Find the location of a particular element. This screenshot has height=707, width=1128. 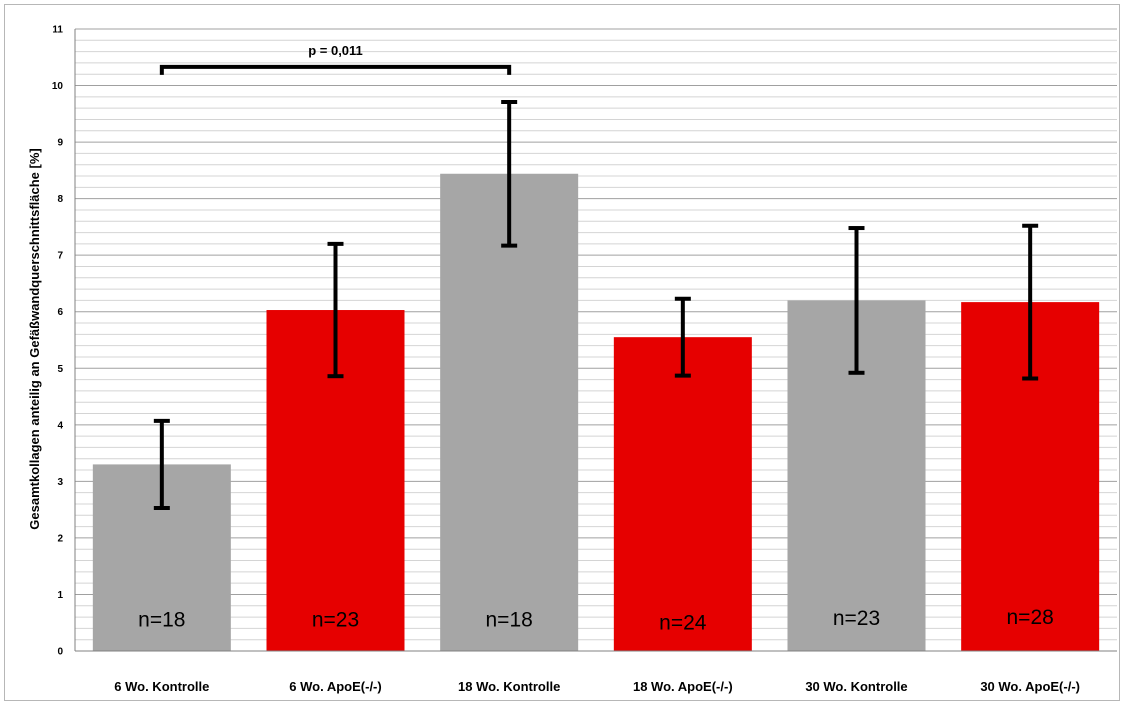

x-category-label: 6 Wo. ApoE(-/-) is located at coordinates (335, 686).